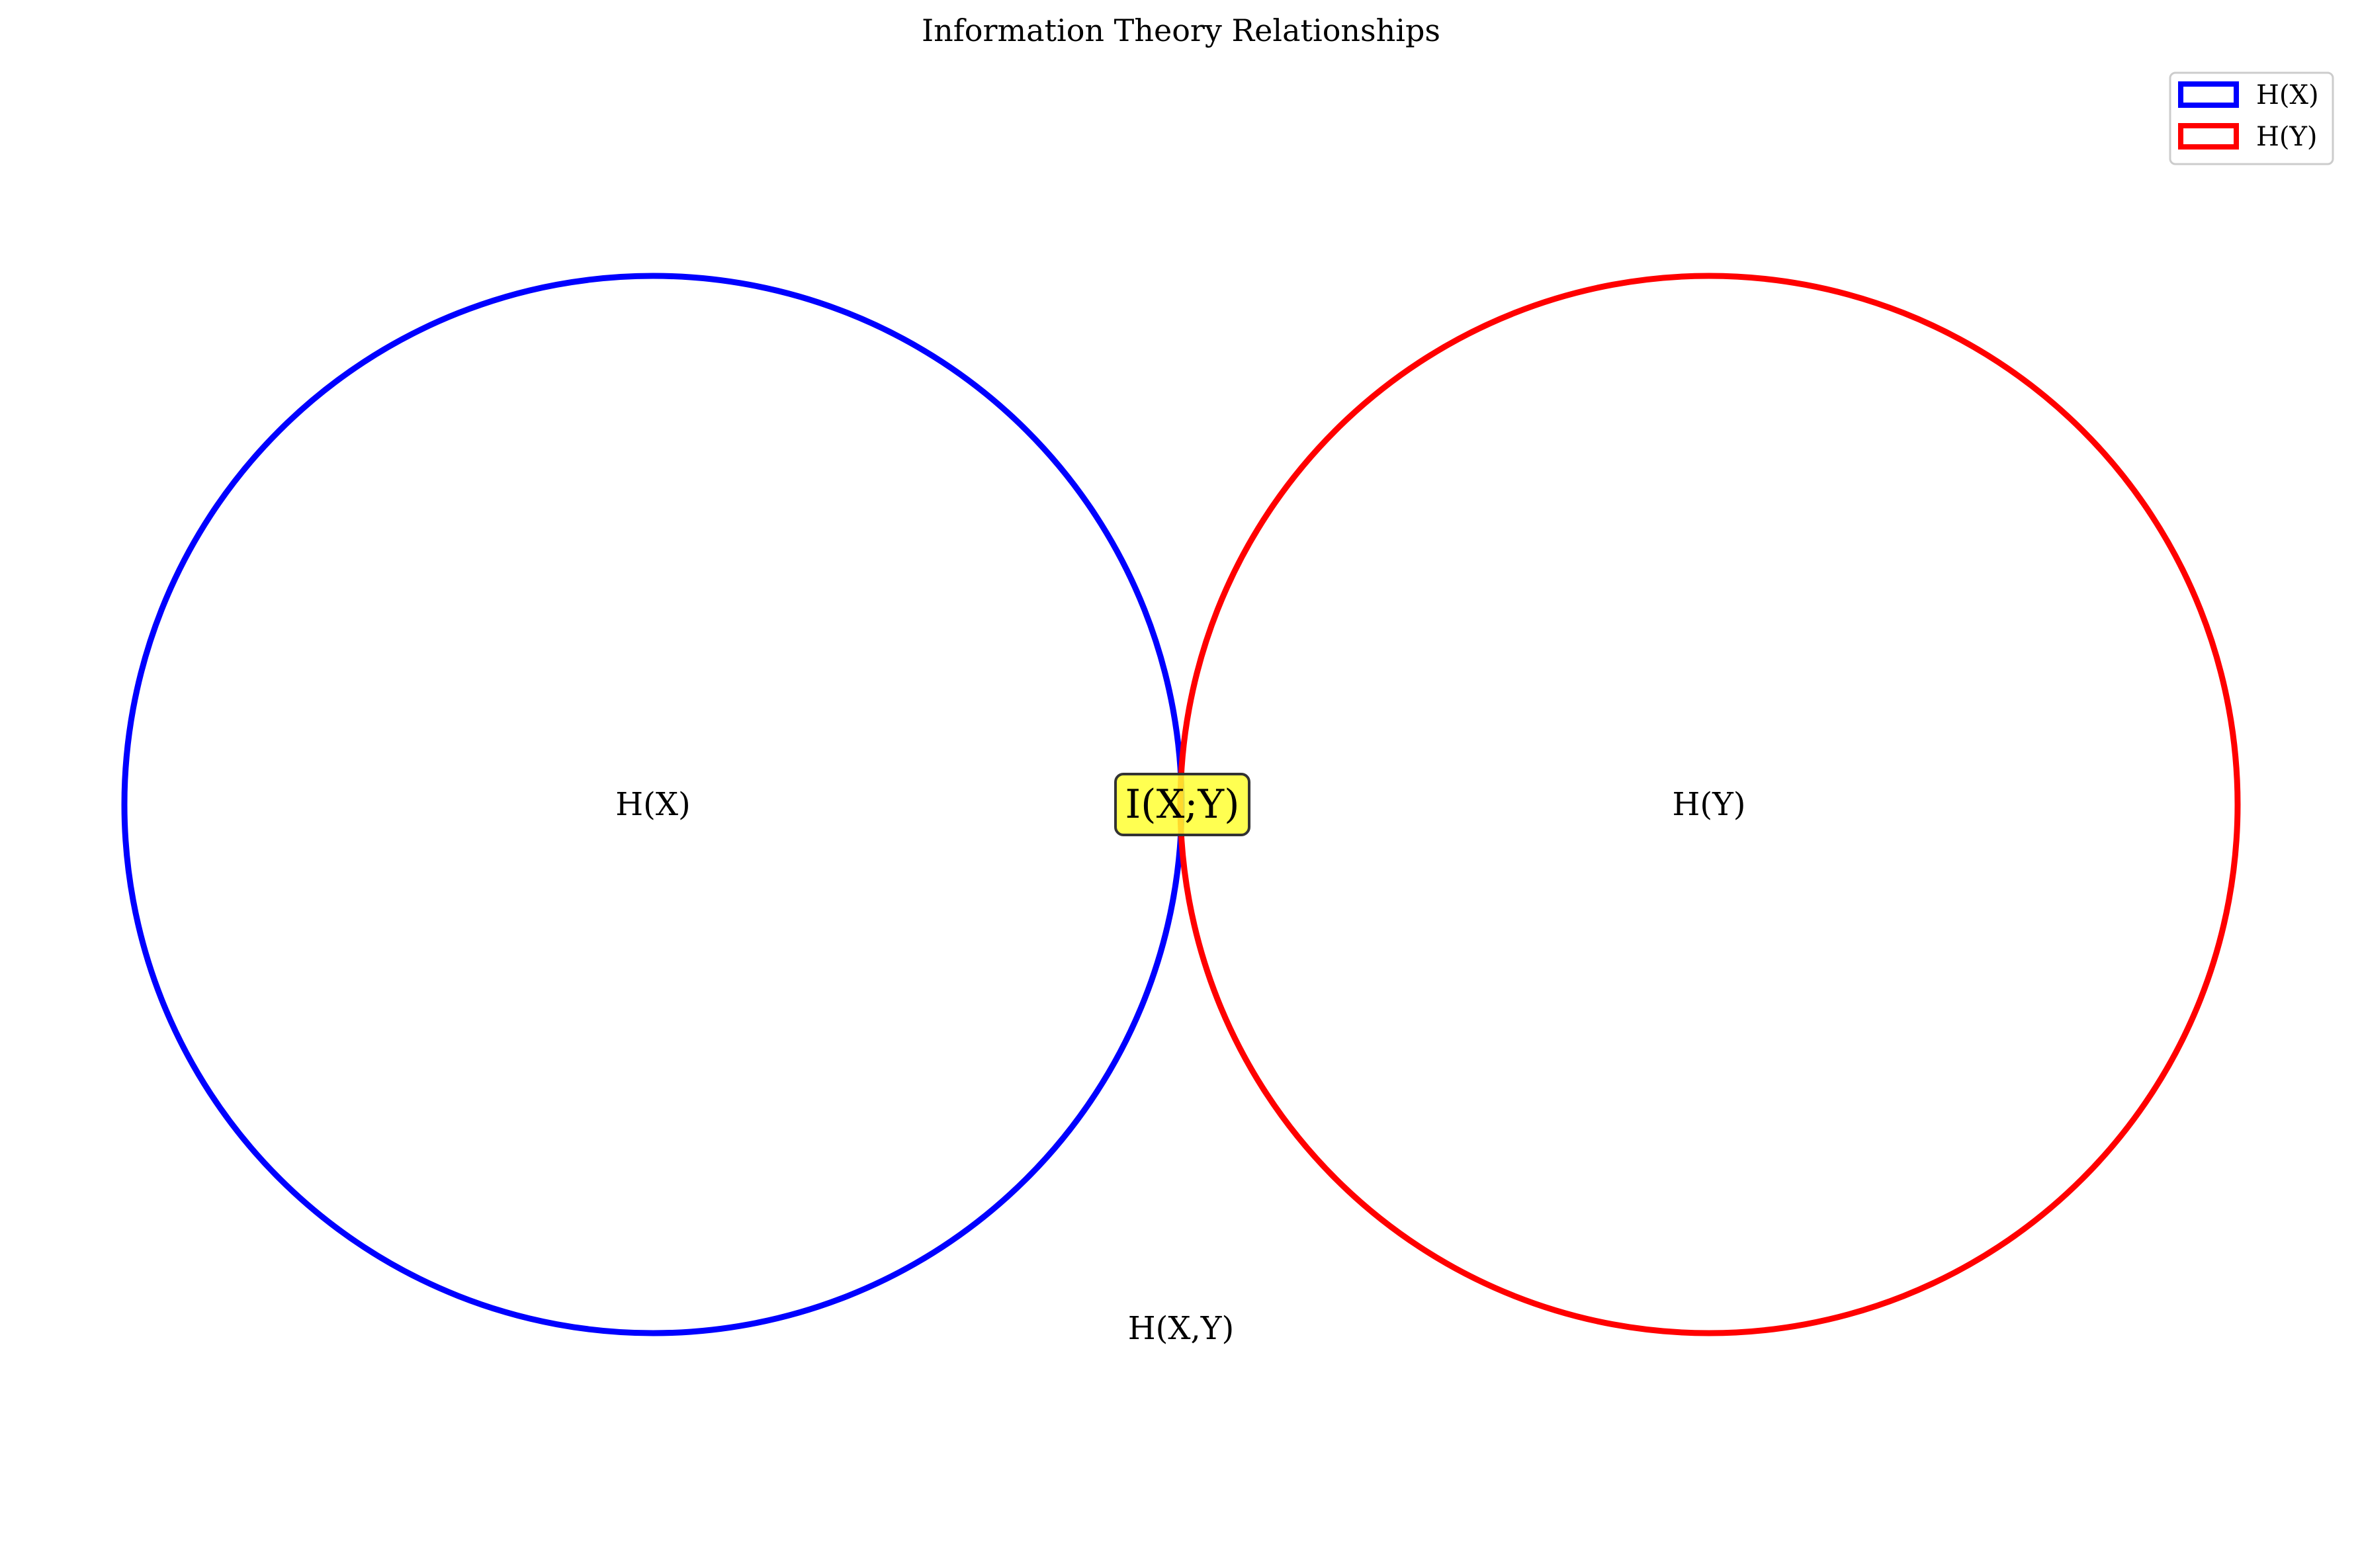 The image size is (2362, 1568). What do you see at coordinates (1181, 30) in the screenshot?
I see `diagram-title: Information Theory Relationships` at bounding box center [1181, 30].